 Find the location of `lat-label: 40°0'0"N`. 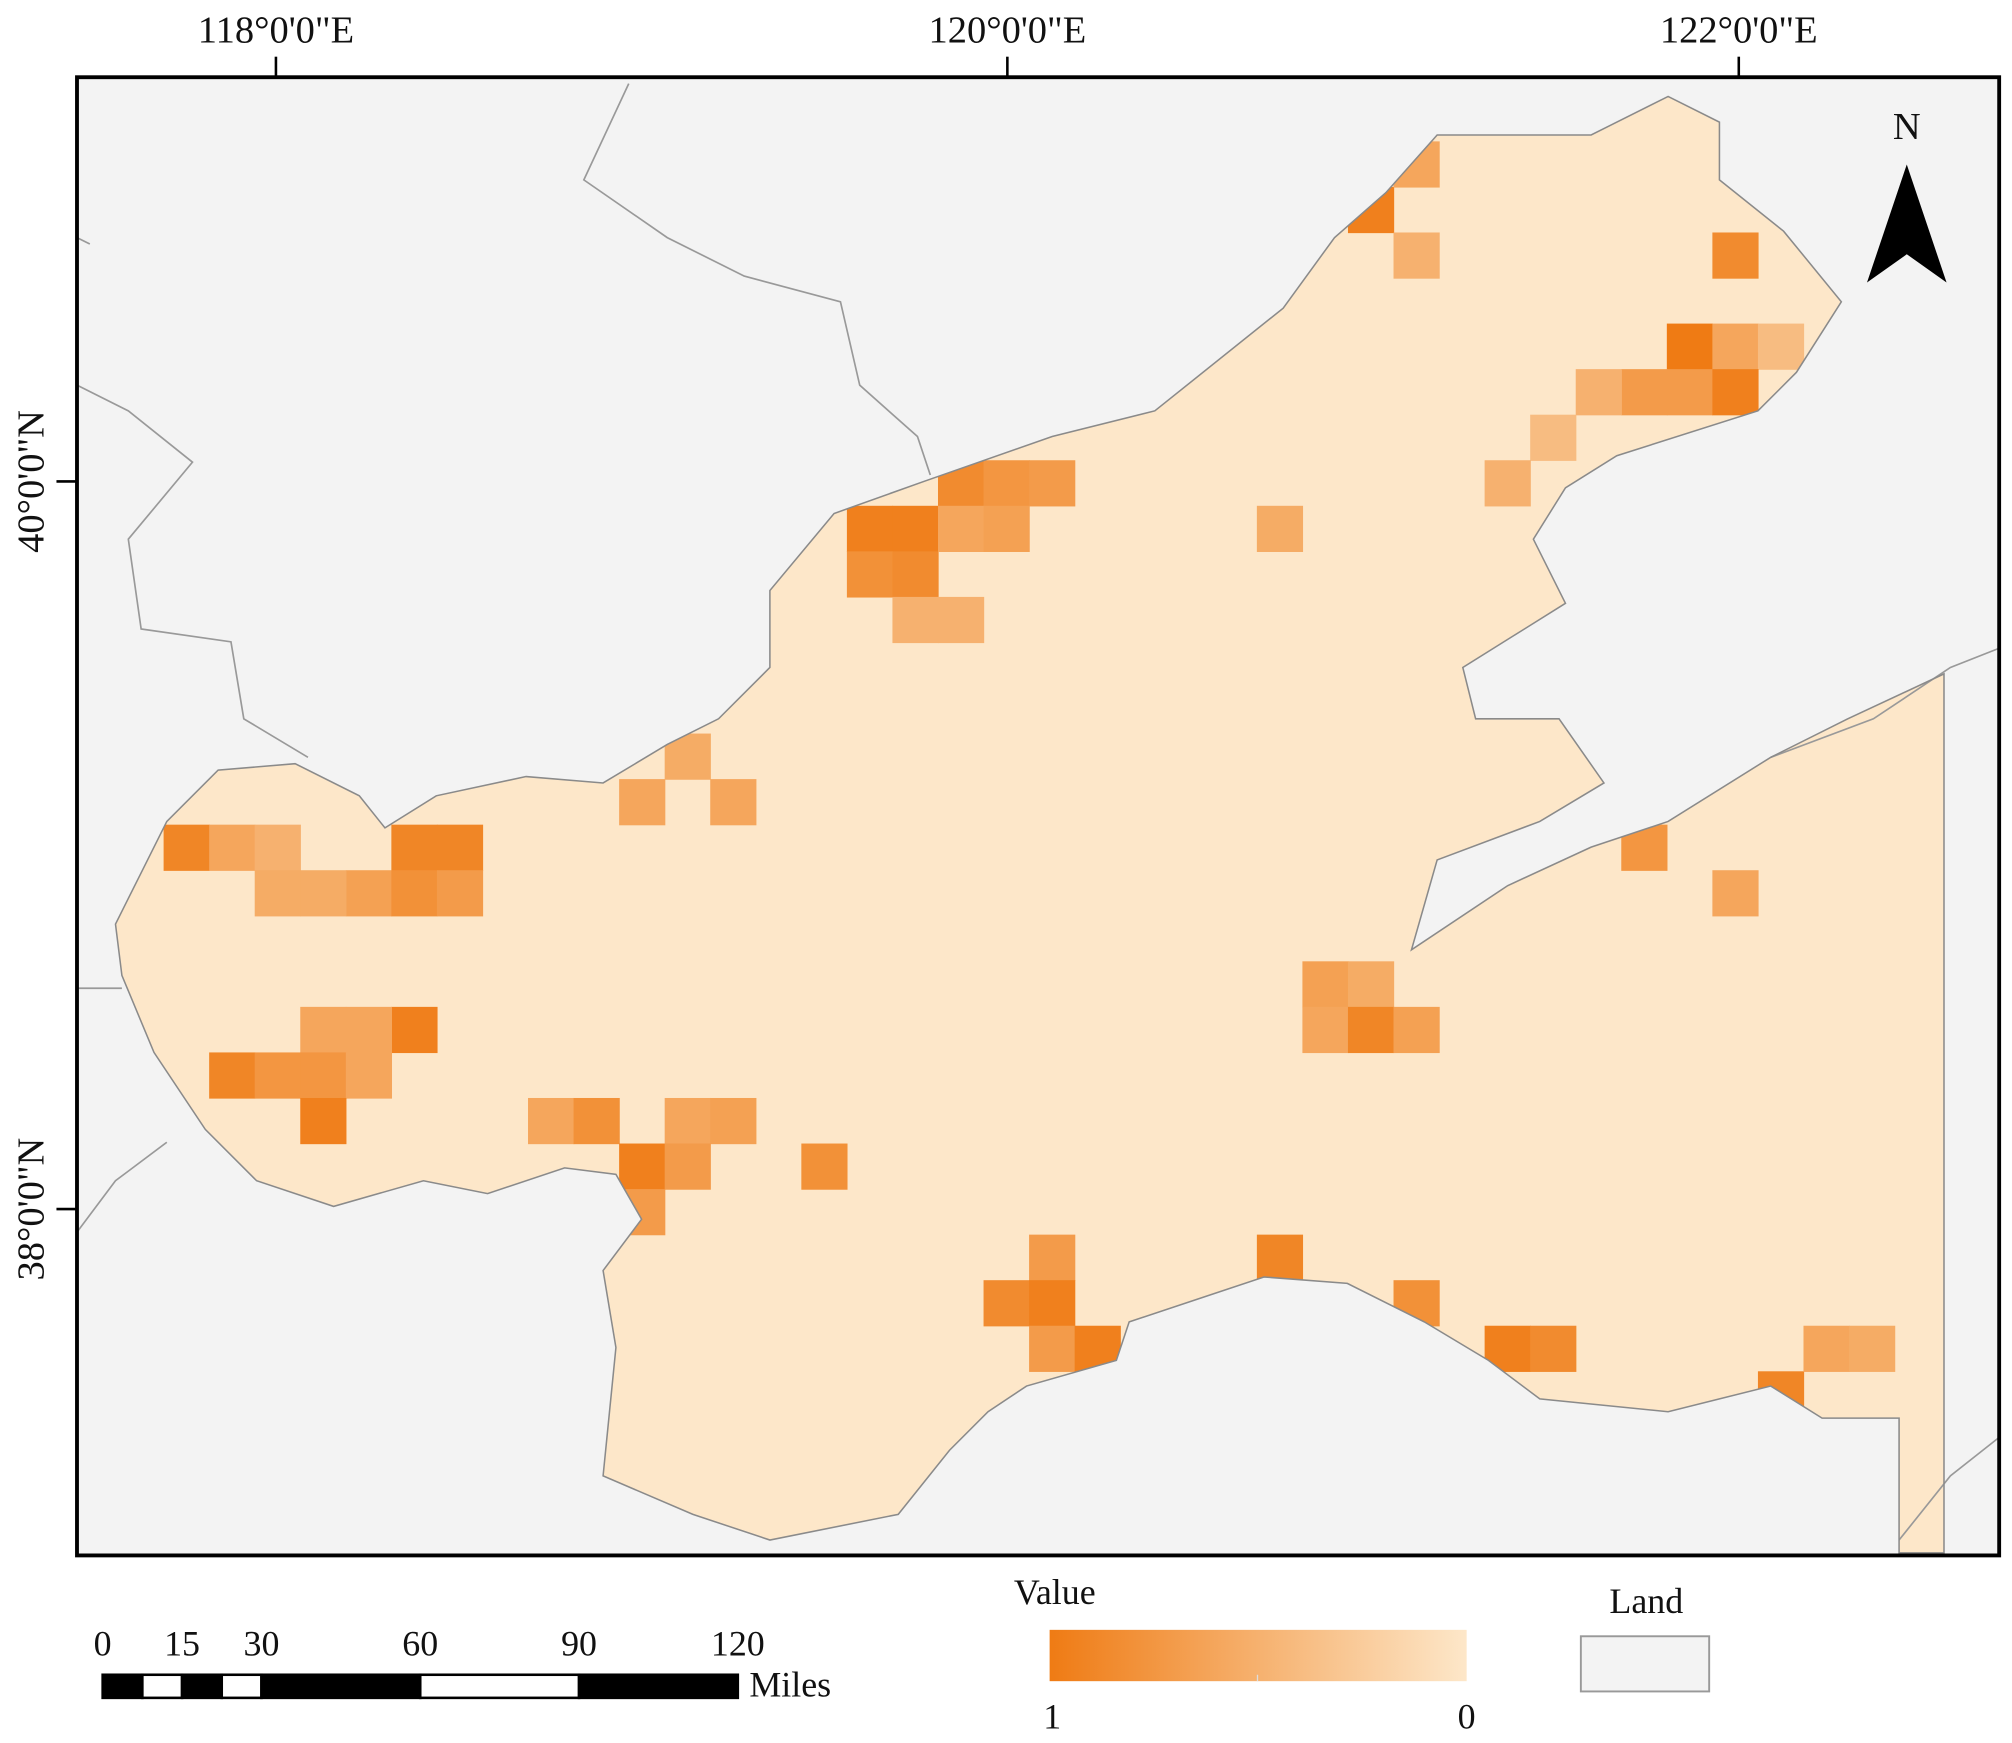

lat-label: 40°0'0"N is located at coordinates (32, 481).